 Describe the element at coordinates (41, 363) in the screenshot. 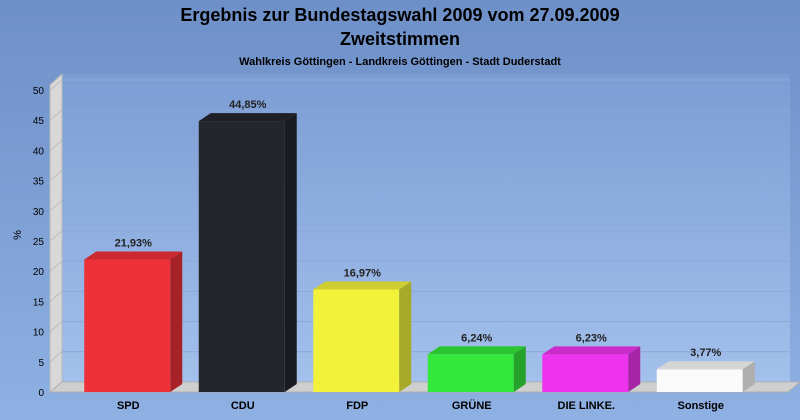

I see `y-tick-label: 5` at that location.